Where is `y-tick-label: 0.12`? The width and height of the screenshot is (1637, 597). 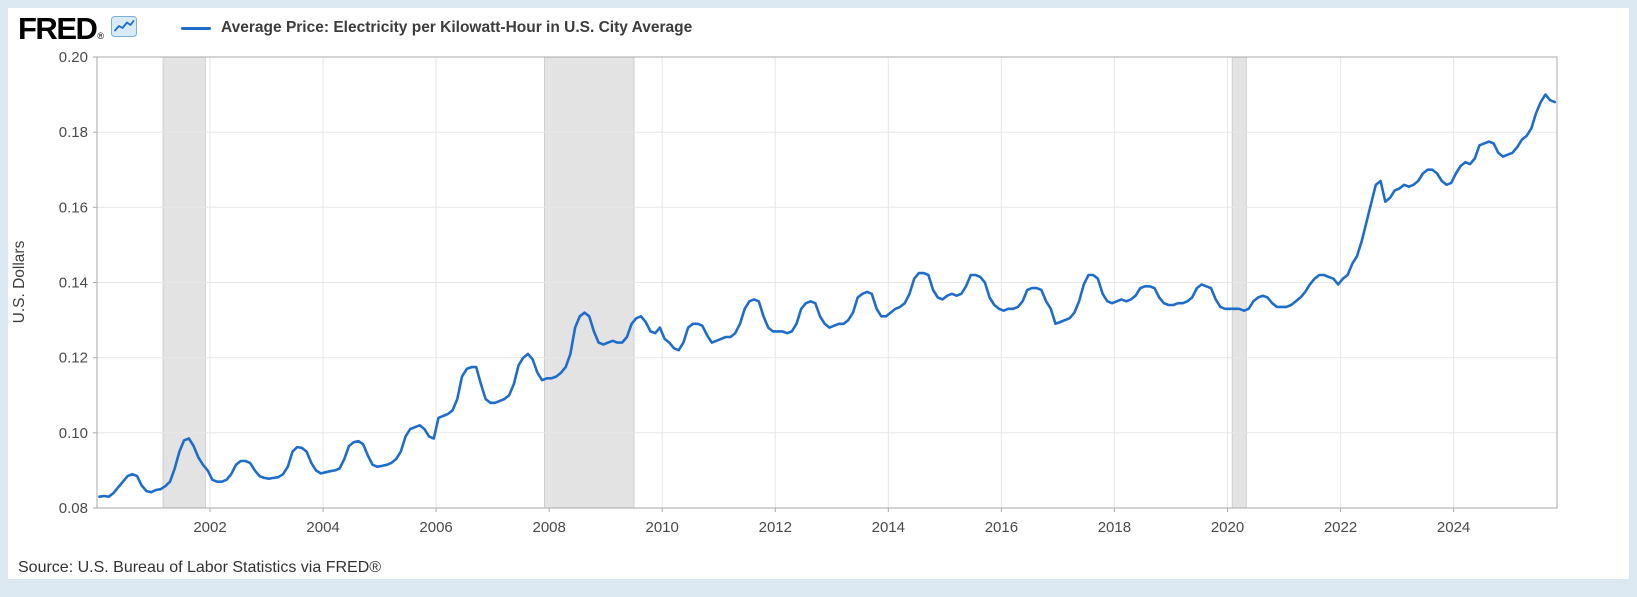 y-tick-label: 0.12 is located at coordinates (73, 358).